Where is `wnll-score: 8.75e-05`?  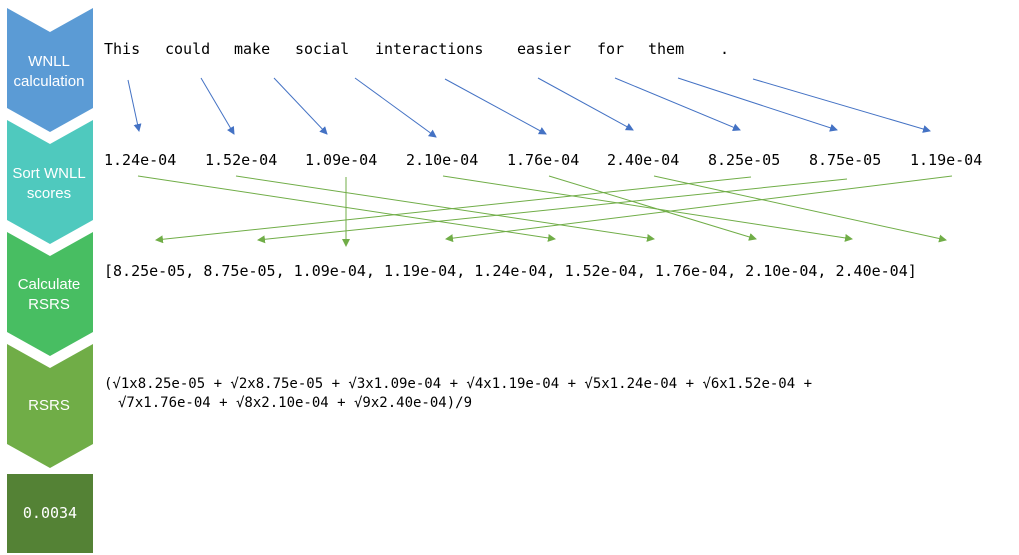 wnll-score: 8.75e-05 is located at coordinates (845, 160).